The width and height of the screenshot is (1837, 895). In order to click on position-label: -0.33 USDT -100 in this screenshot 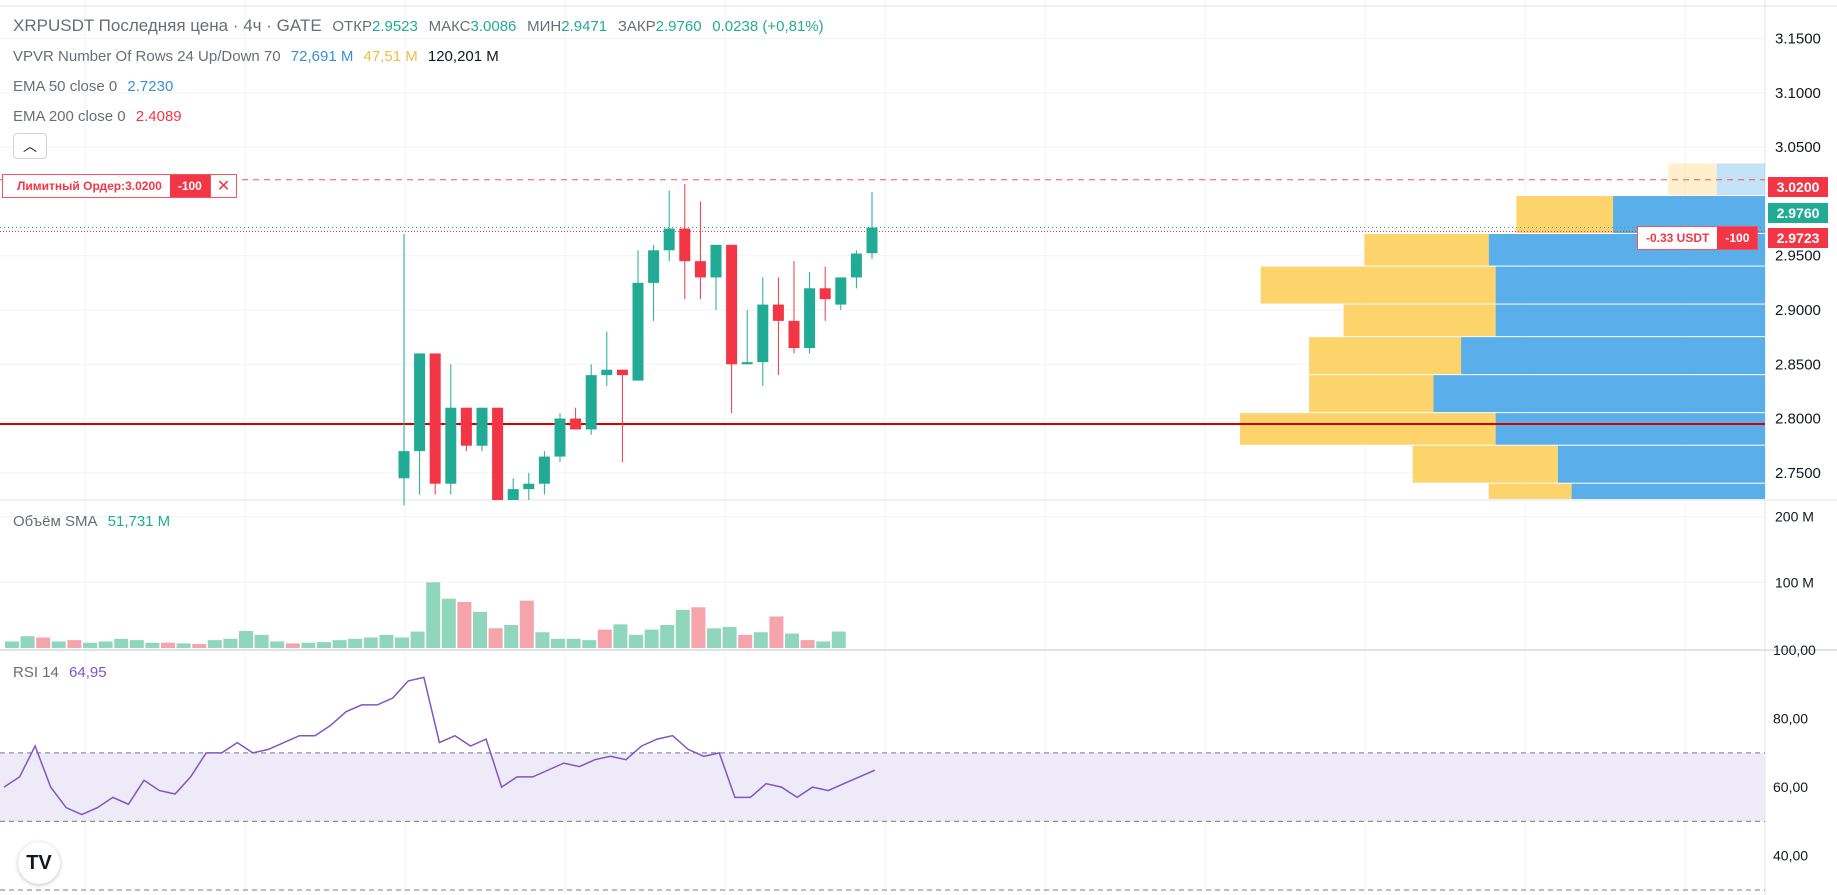, I will do `click(1698, 238)`.